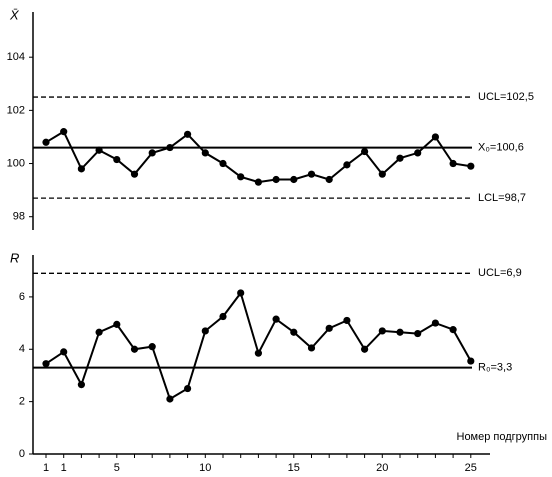 This screenshot has height=477, width=552. Describe the element at coordinates (294, 468) in the screenshot. I see `x-tick-label: 15` at that location.